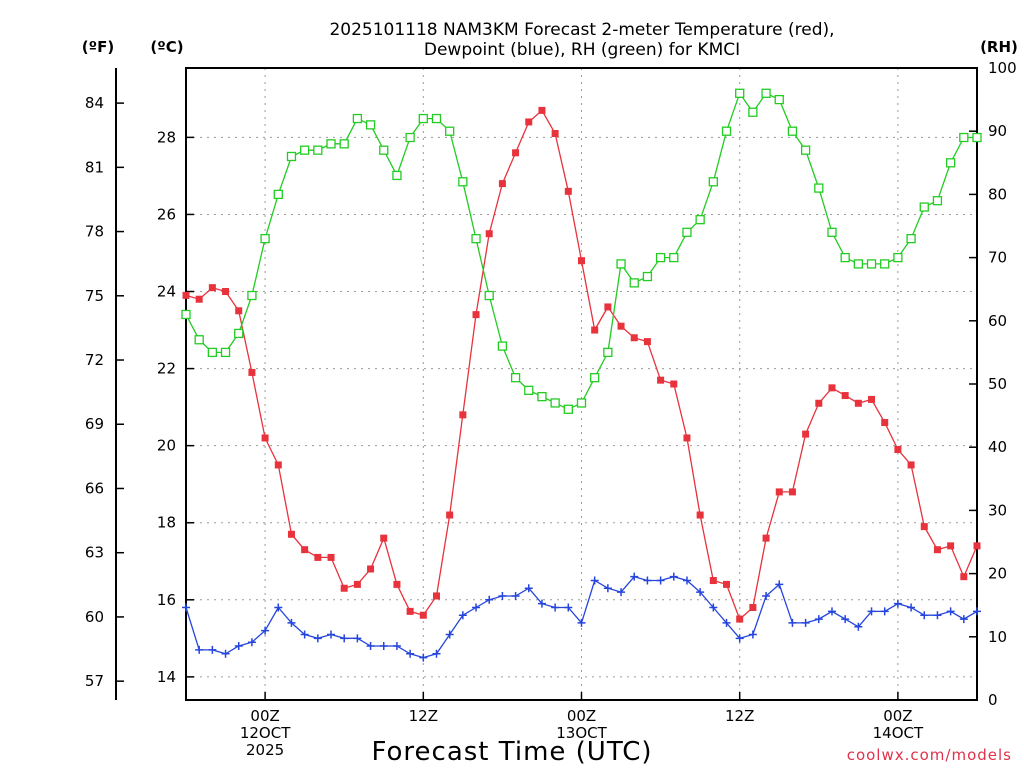 The width and height of the screenshot is (1024, 768). I want to click on celsius-tick-label: 14, so click(166, 677).